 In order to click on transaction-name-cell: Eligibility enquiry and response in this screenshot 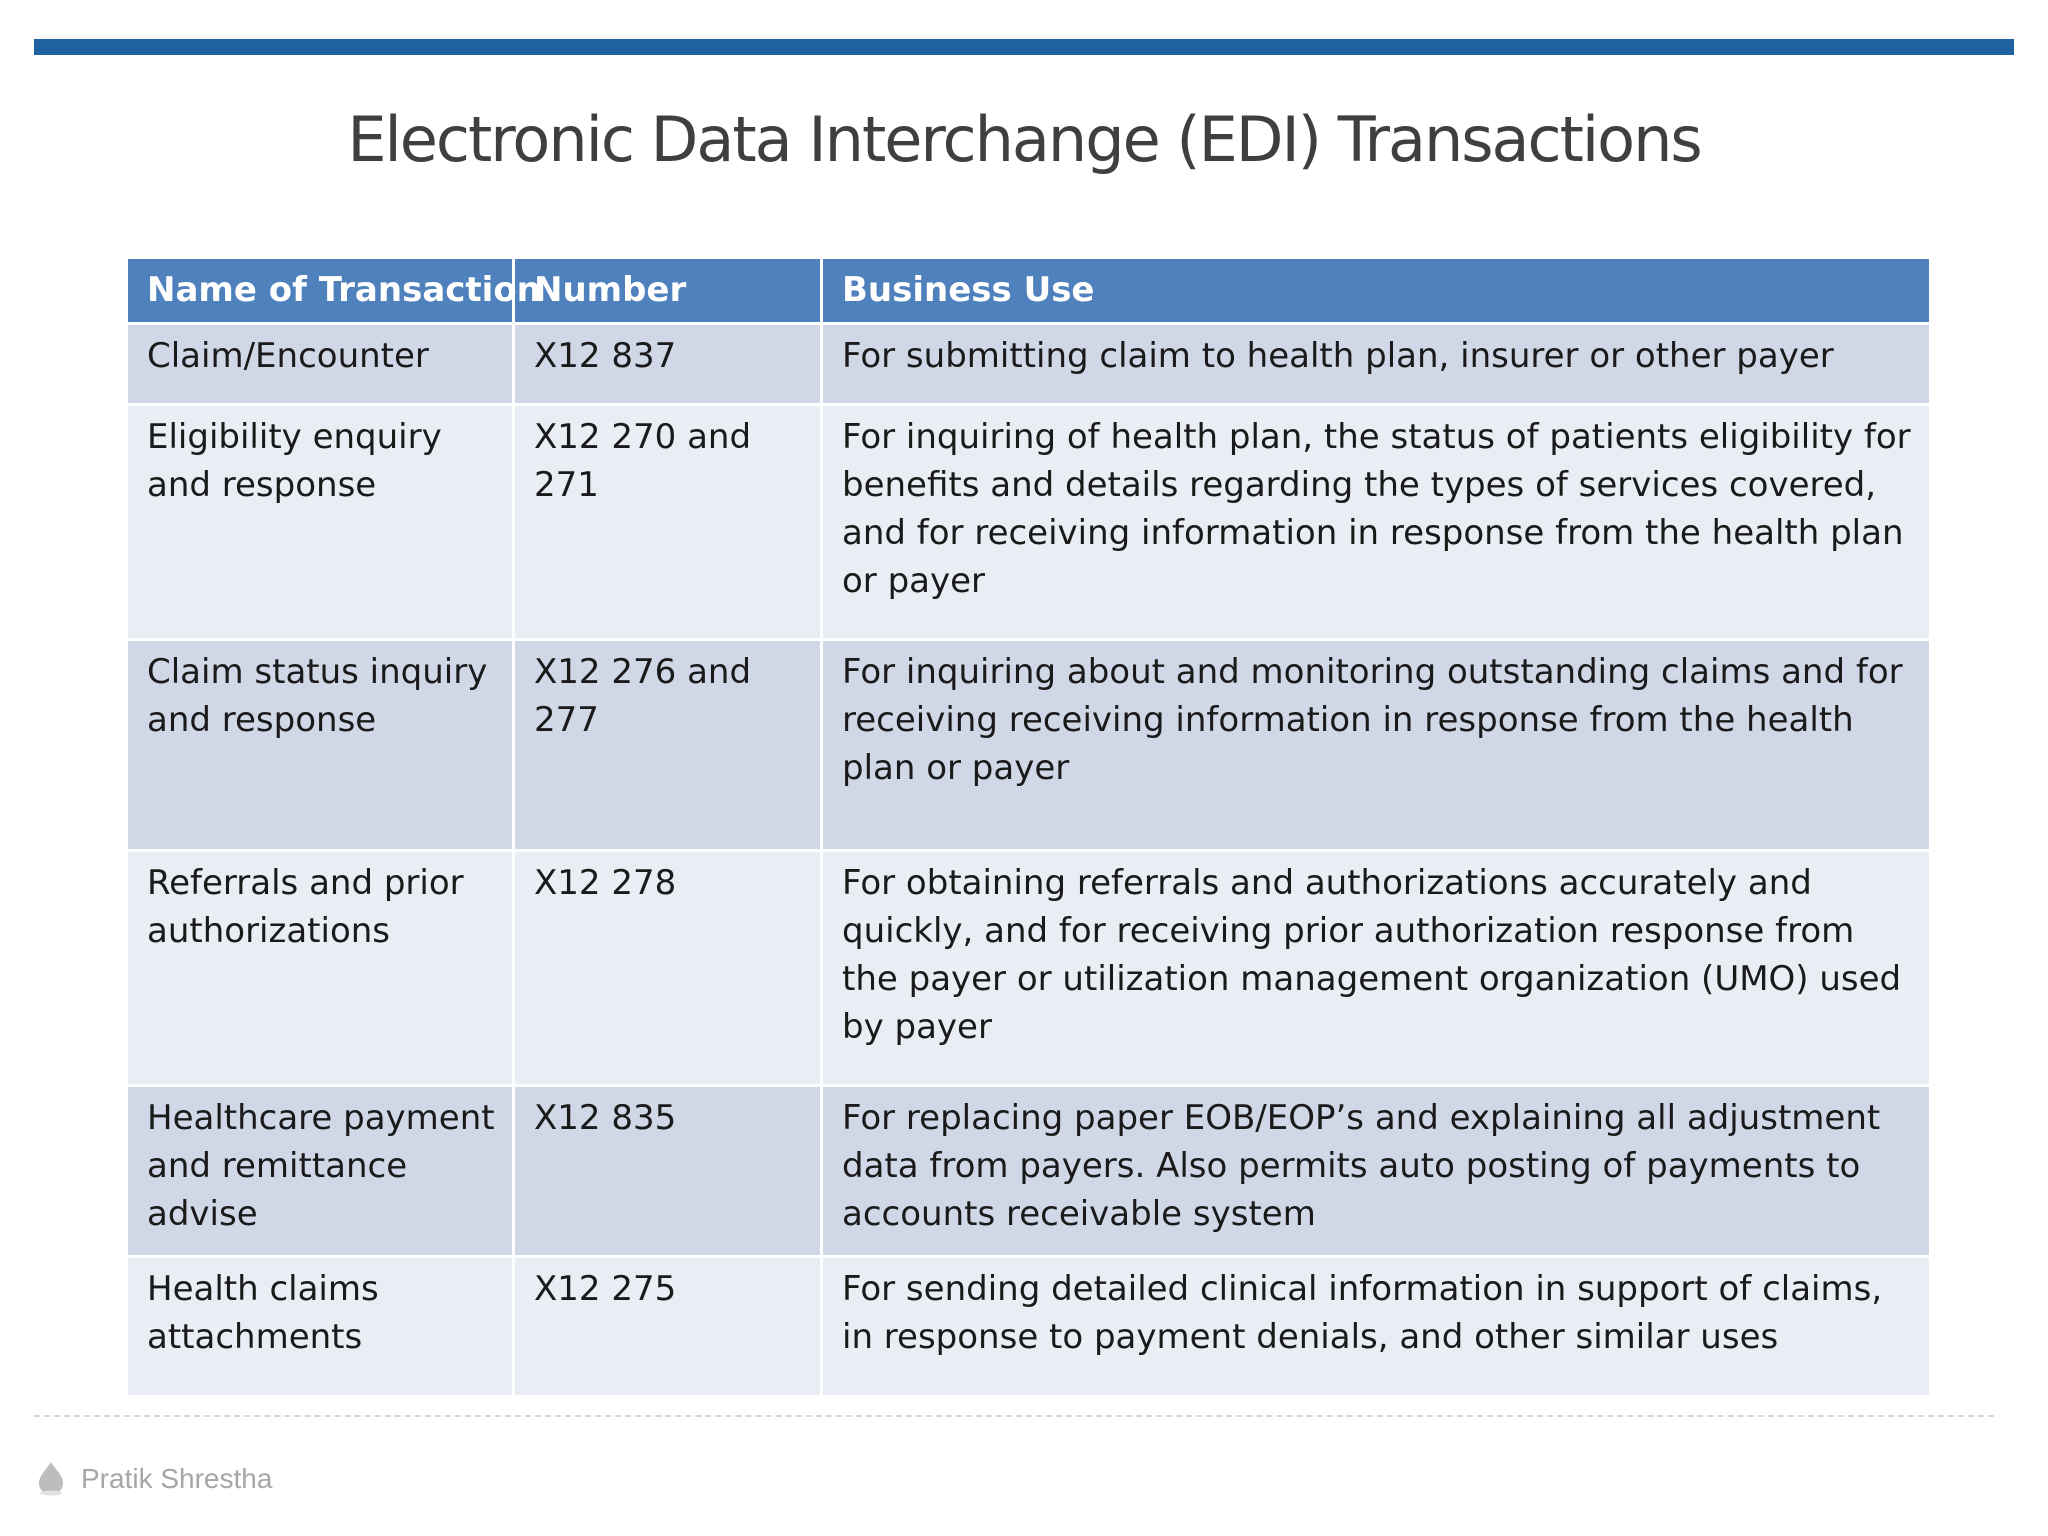, I will do `click(320, 522)`.